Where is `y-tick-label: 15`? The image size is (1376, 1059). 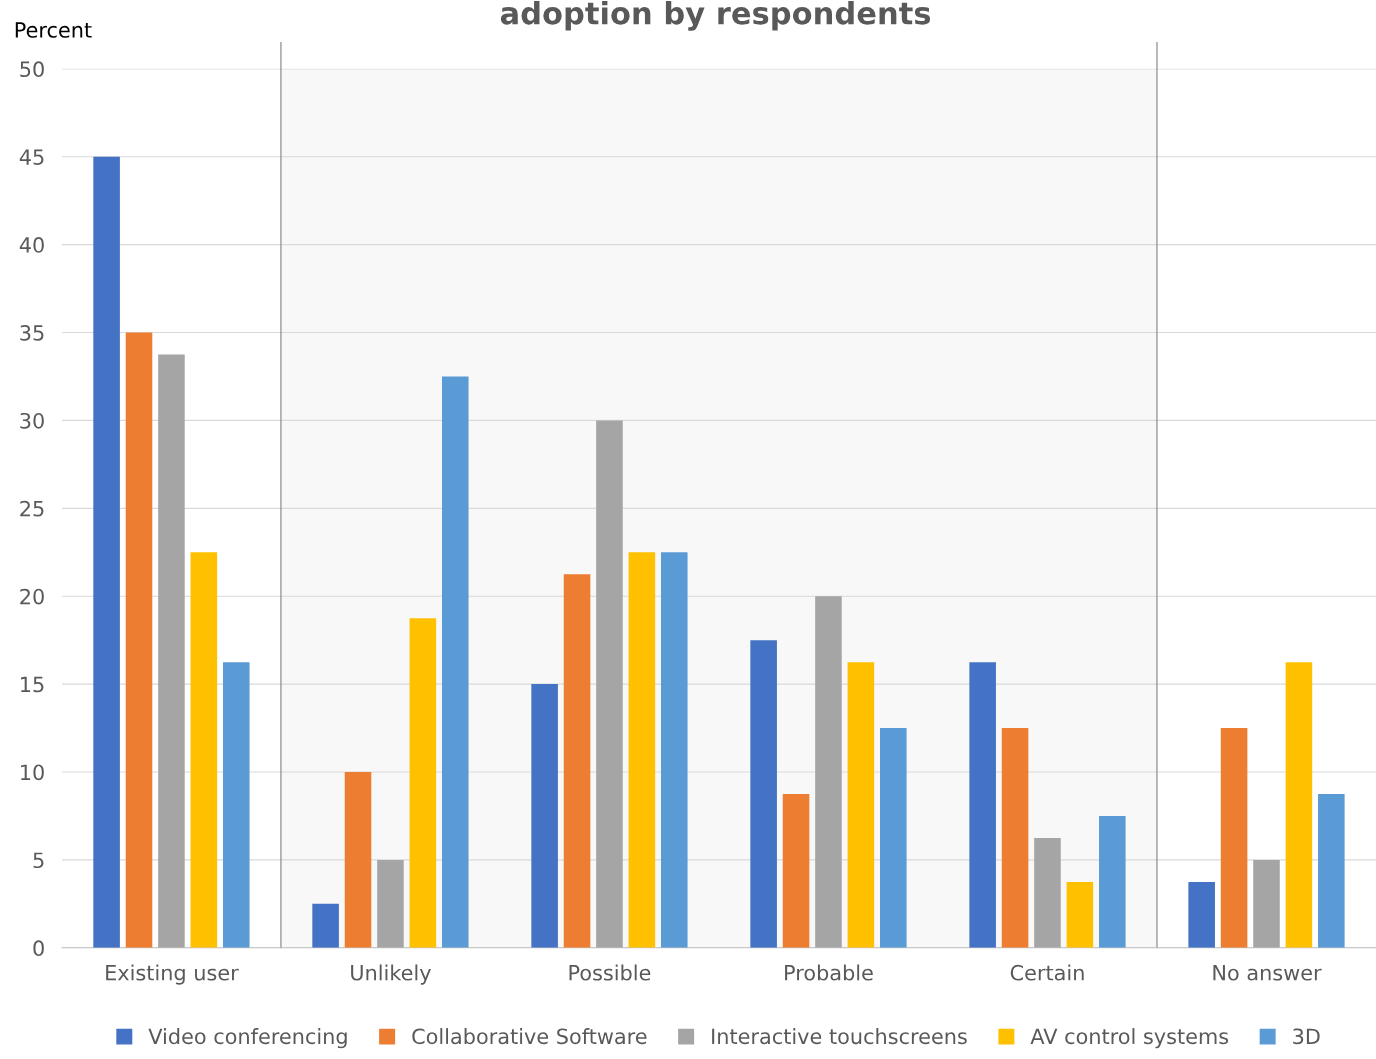
y-tick-label: 15 is located at coordinates (32, 684).